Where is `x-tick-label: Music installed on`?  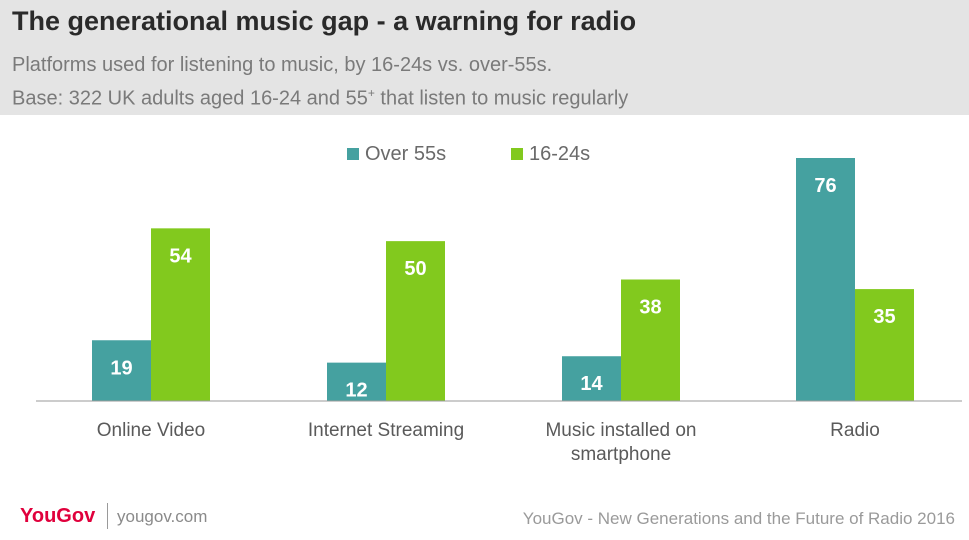 x-tick-label: Music installed on is located at coordinates (620, 430).